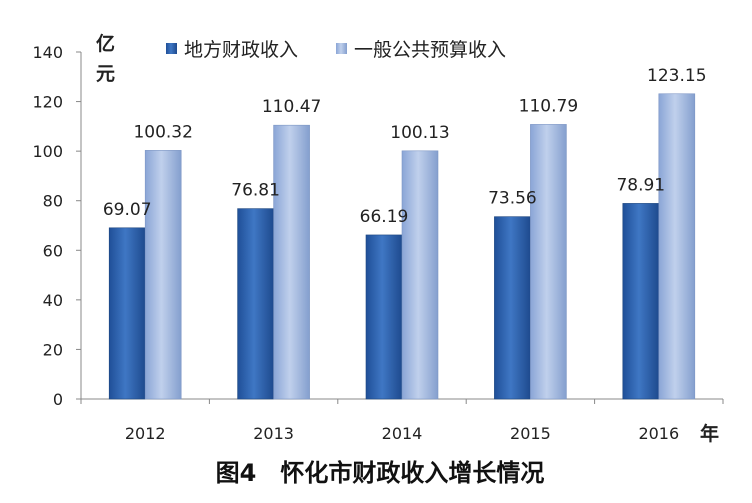  What do you see at coordinates (273, 433) in the screenshot?
I see `x-tick-label: 2013` at bounding box center [273, 433].